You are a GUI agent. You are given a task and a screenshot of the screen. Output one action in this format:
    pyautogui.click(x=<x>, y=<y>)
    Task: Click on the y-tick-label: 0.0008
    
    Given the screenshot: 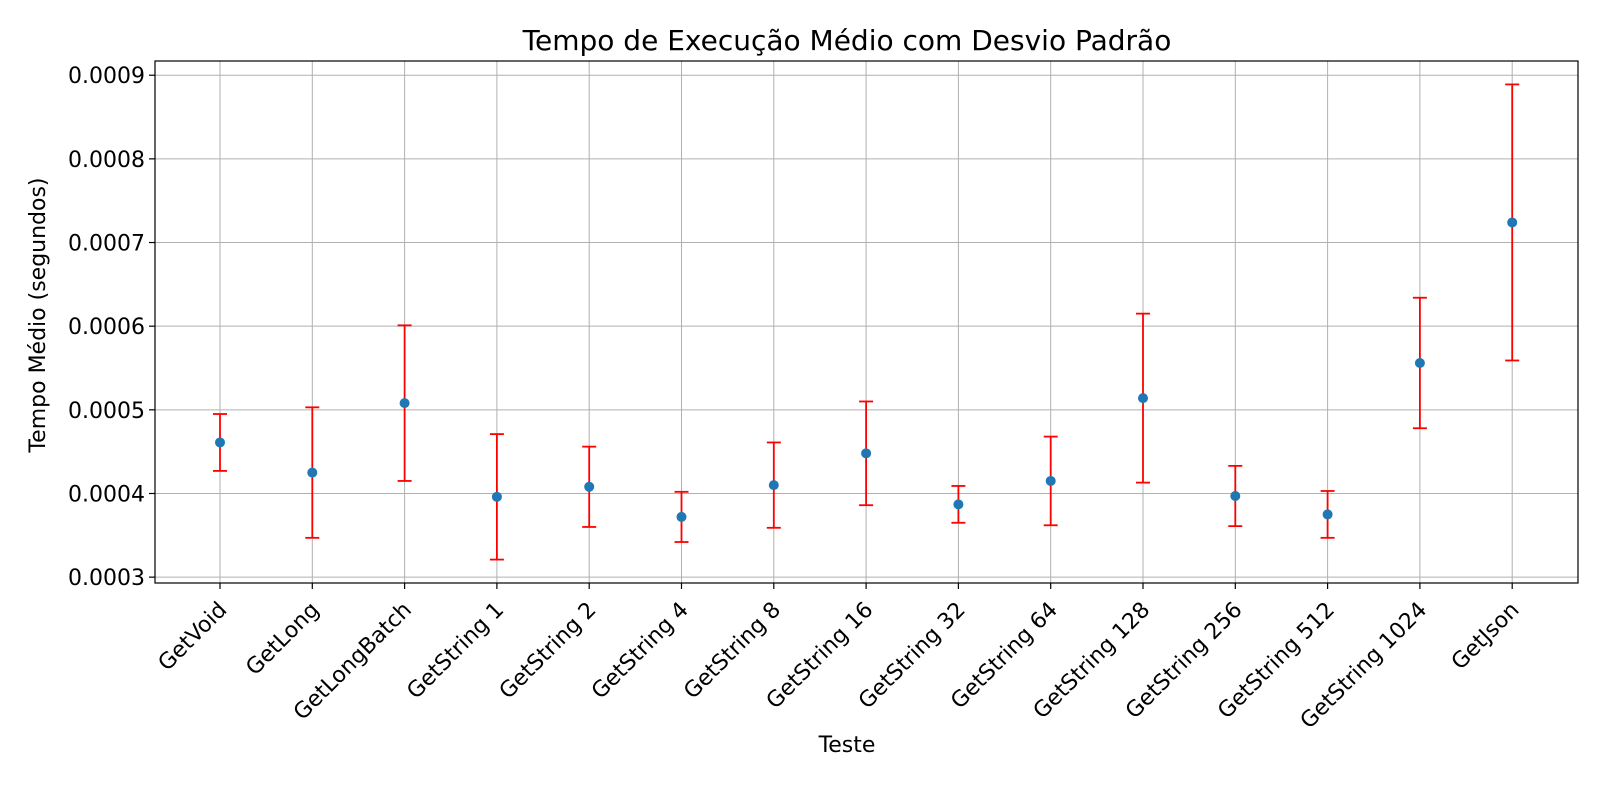 What is the action you would take?
    pyautogui.click(x=106, y=160)
    